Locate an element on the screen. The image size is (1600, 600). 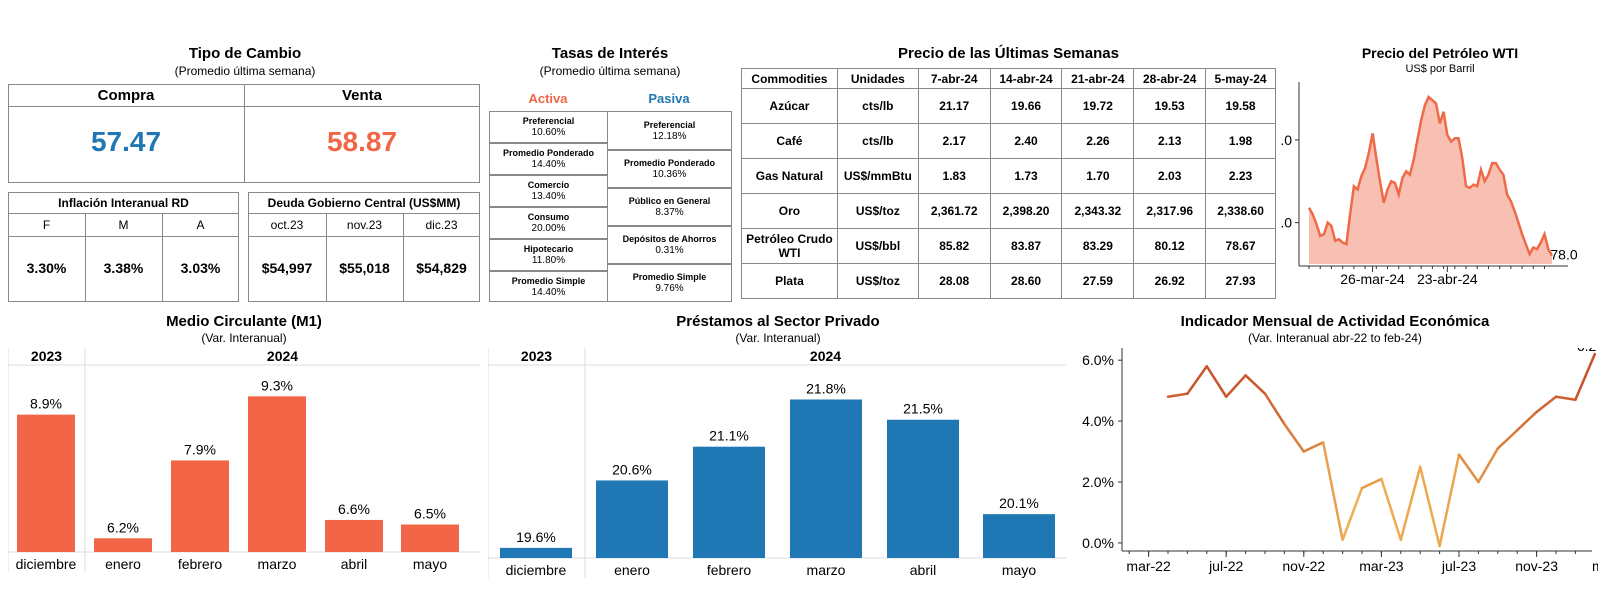
inflation-month: M is located at coordinates (123, 225).